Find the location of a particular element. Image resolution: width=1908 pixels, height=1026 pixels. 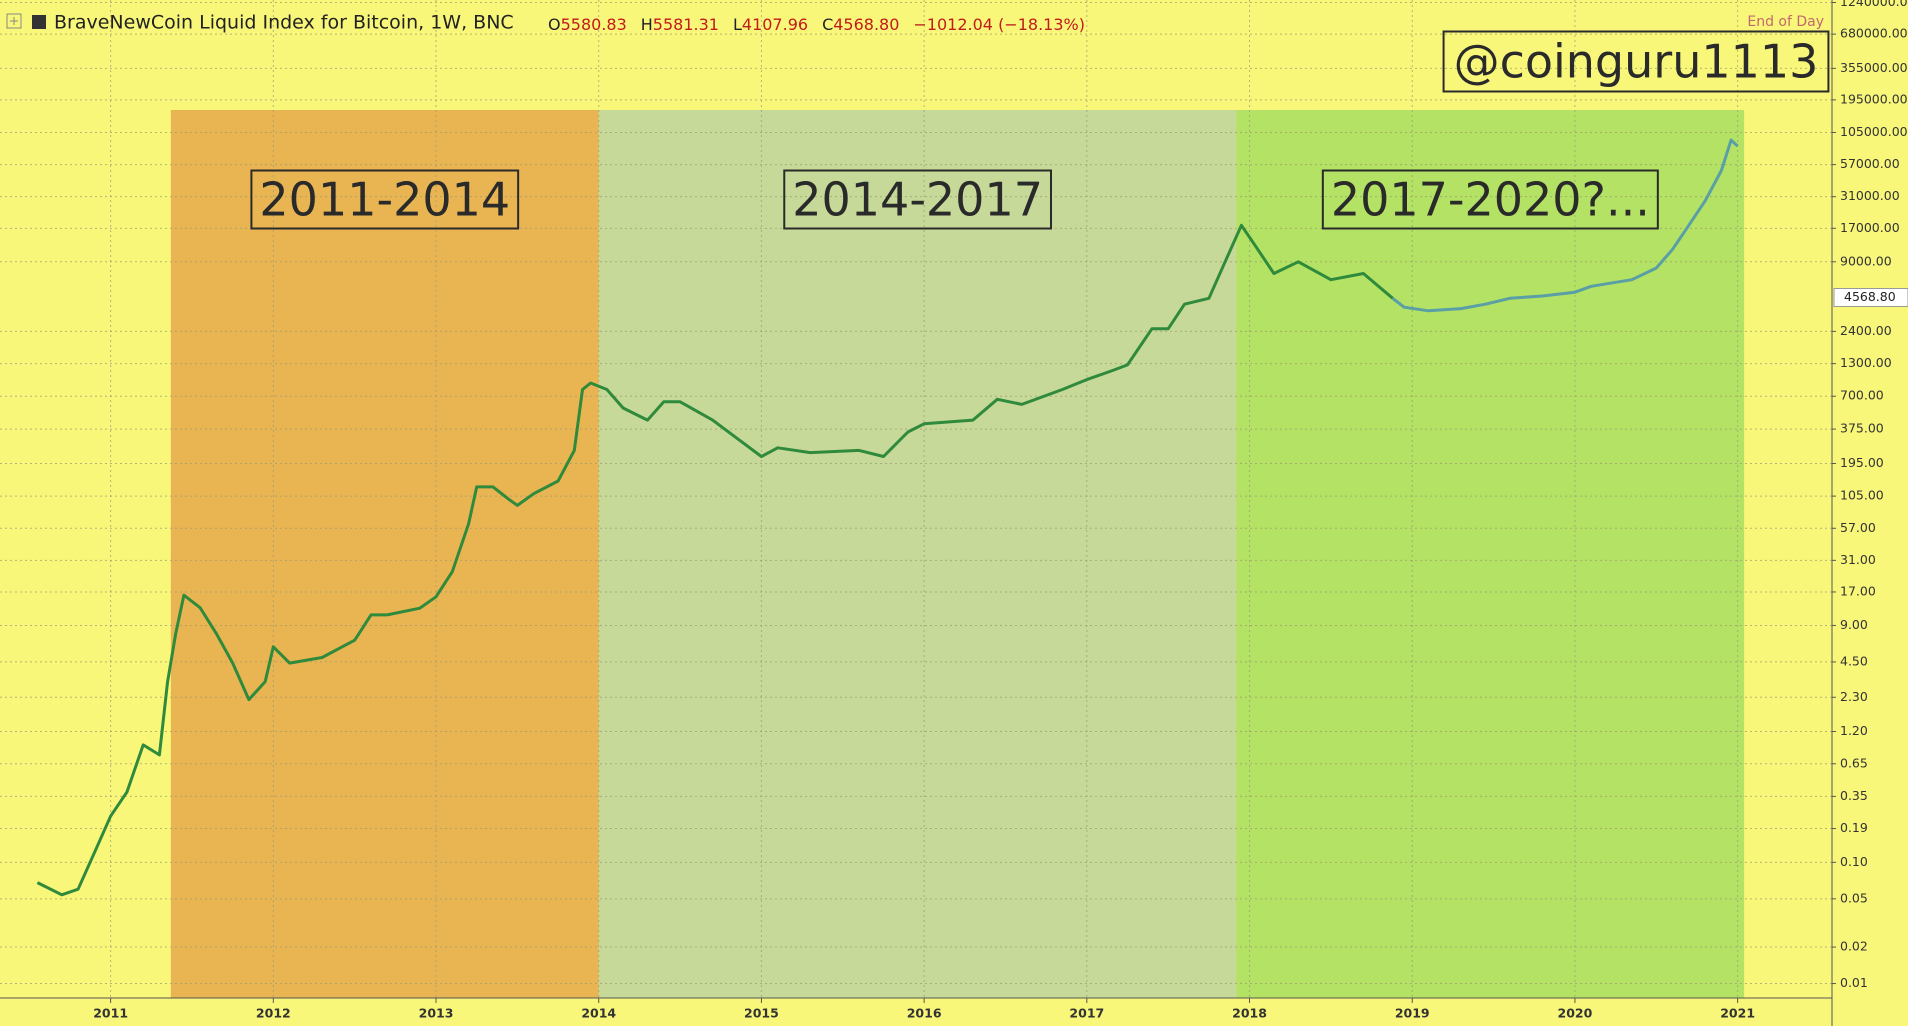

y-tick-label: 1240000.00 is located at coordinates (1874, 4).